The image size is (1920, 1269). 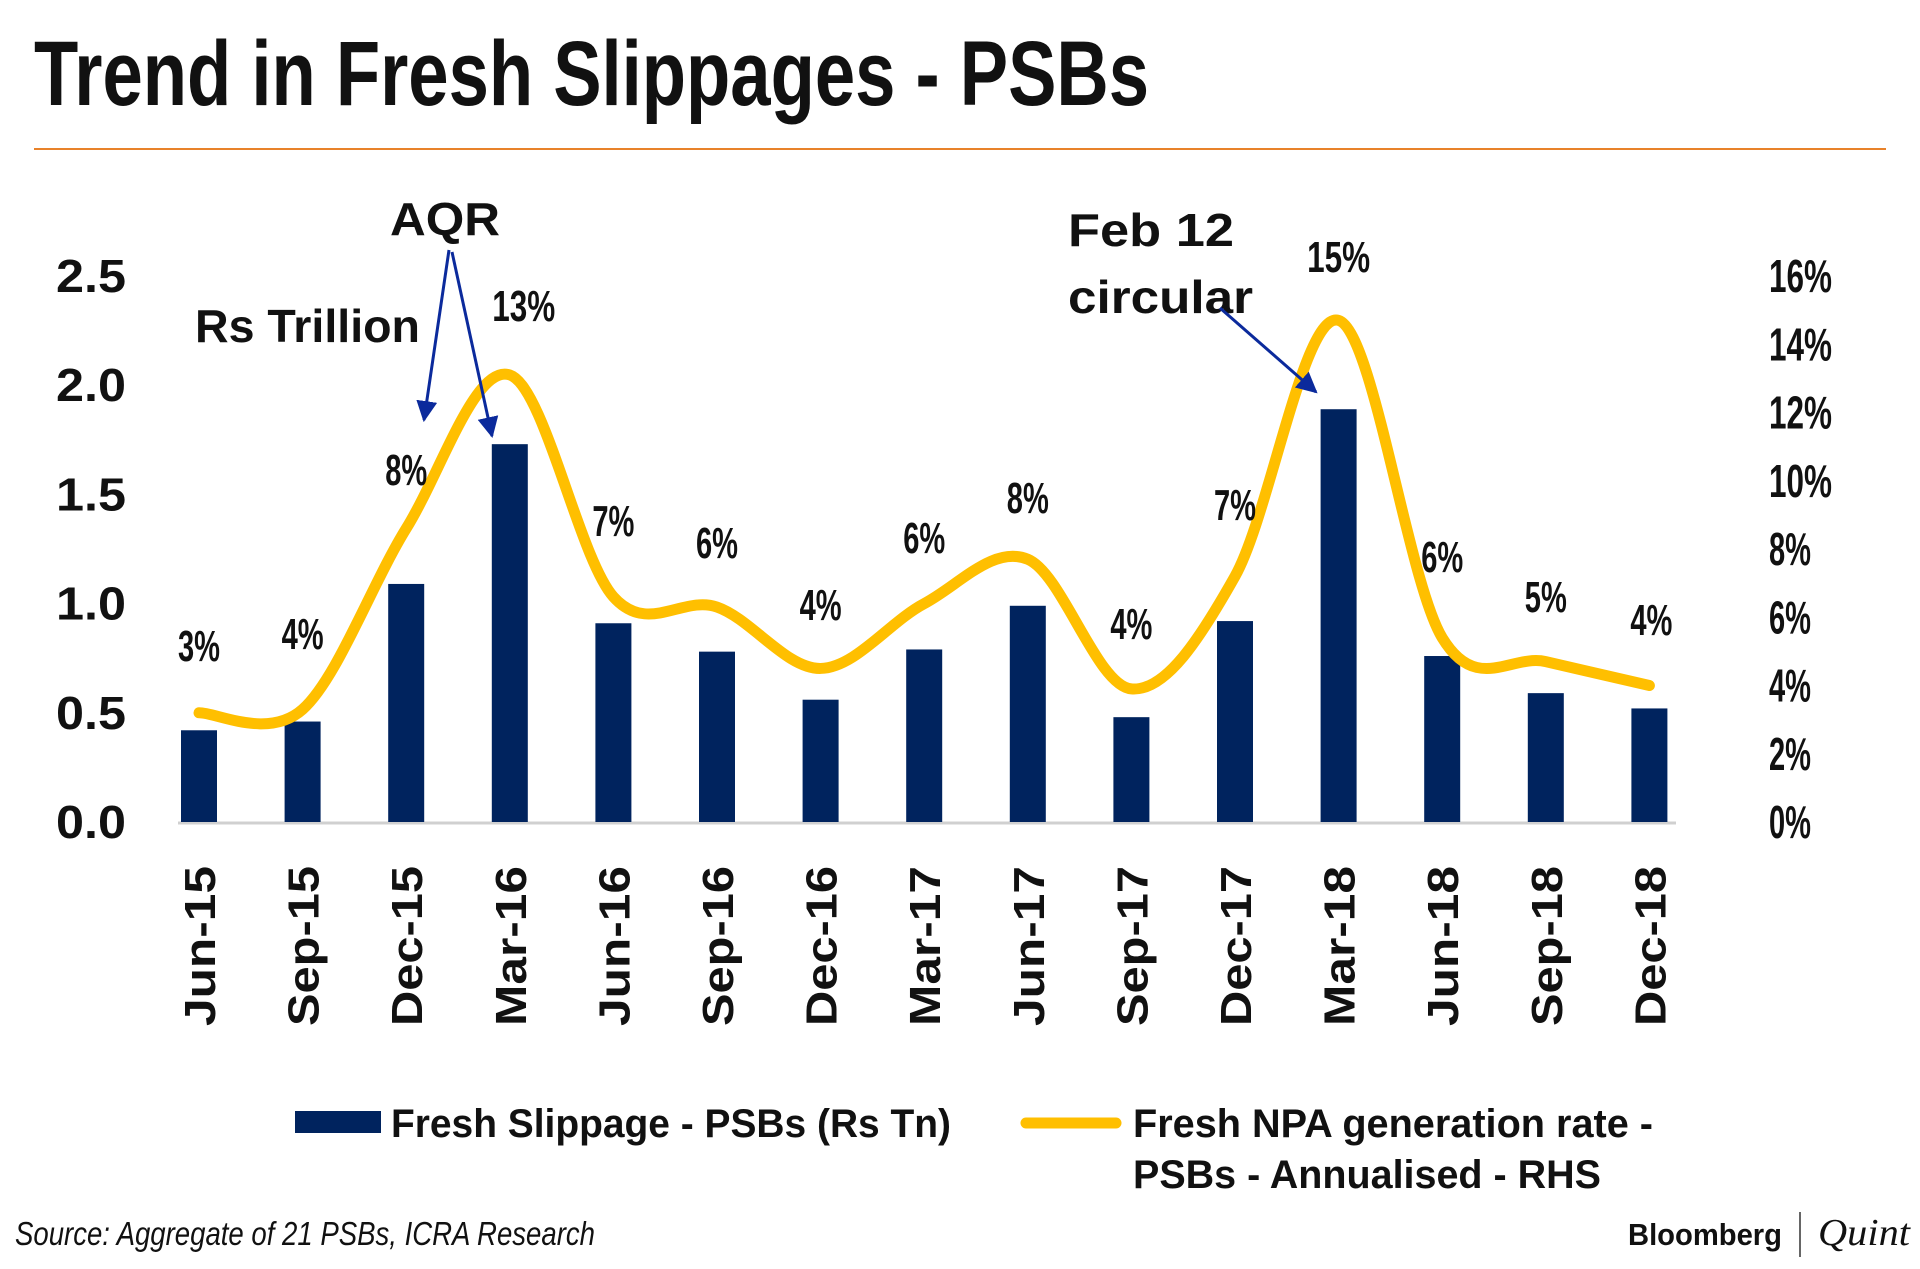 What do you see at coordinates (591, 74) in the screenshot?
I see `chart-title: Trend in Fresh Slippages - PSBs` at bounding box center [591, 74].